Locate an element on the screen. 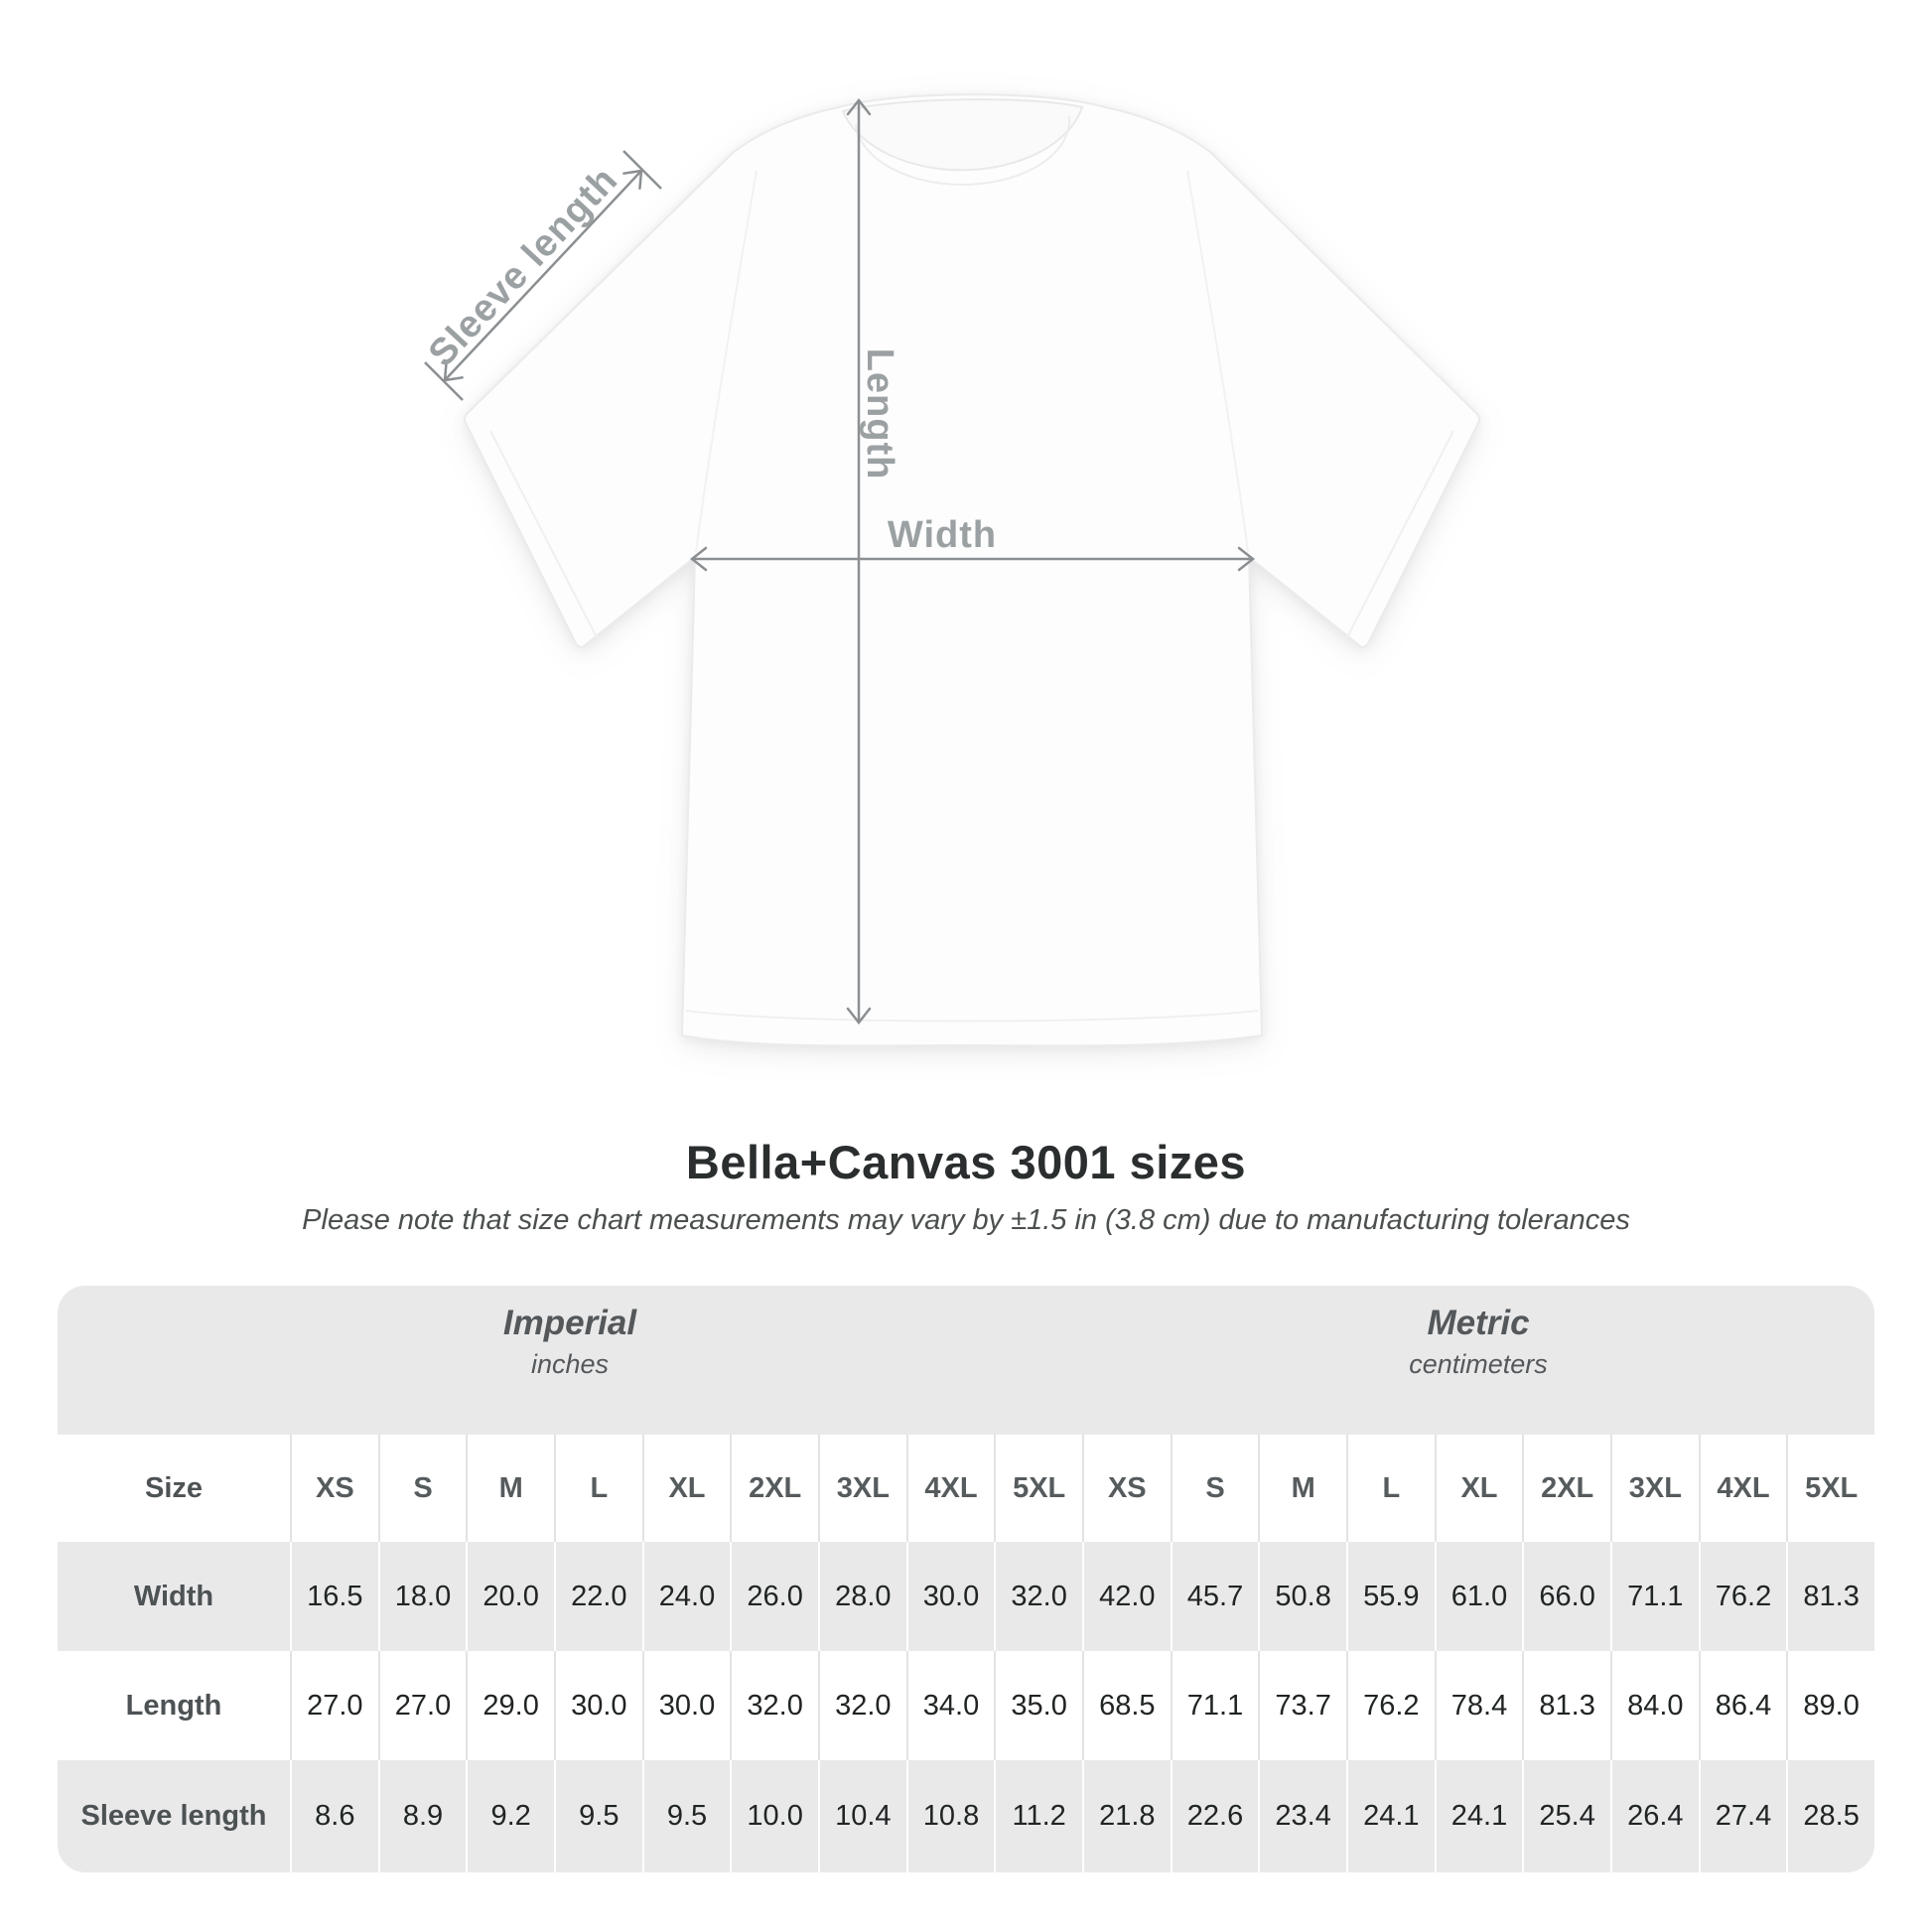 The image size is (1932, 1932). size-cell: 8.9 is located at coordinates (422, 1816).